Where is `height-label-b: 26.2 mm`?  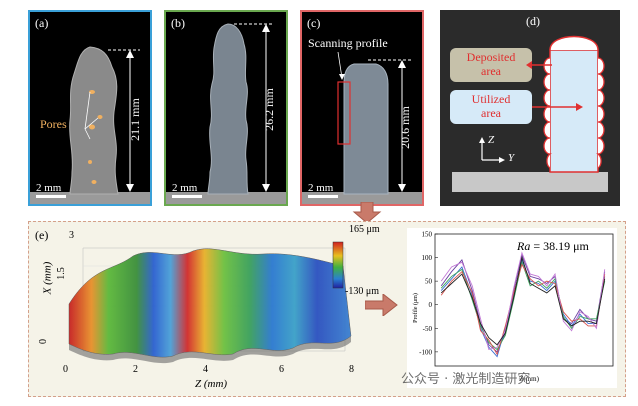 height-label-b: 26.2 mm is located at coordinates (268, 109).